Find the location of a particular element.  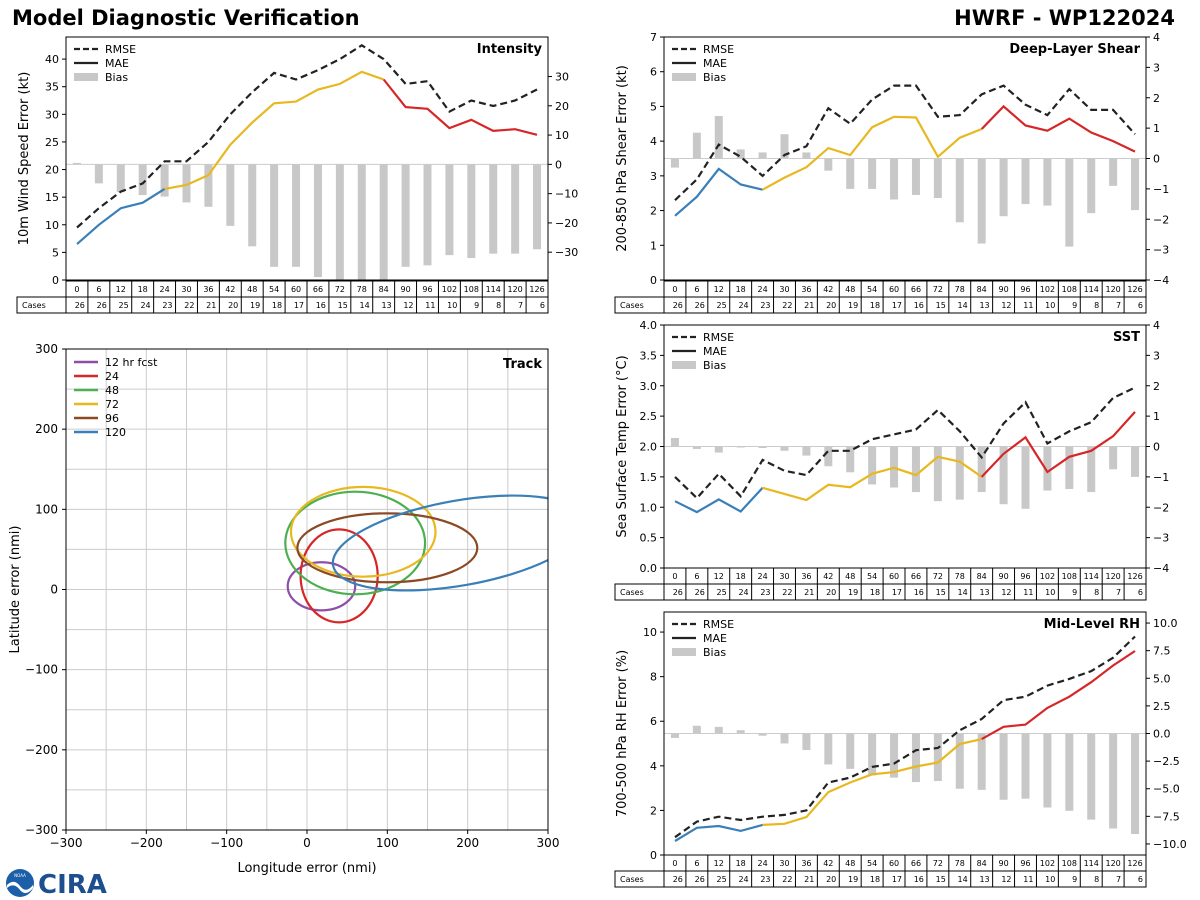

shear-y2tick-label: −3 is located at coordinates (1161, 250).